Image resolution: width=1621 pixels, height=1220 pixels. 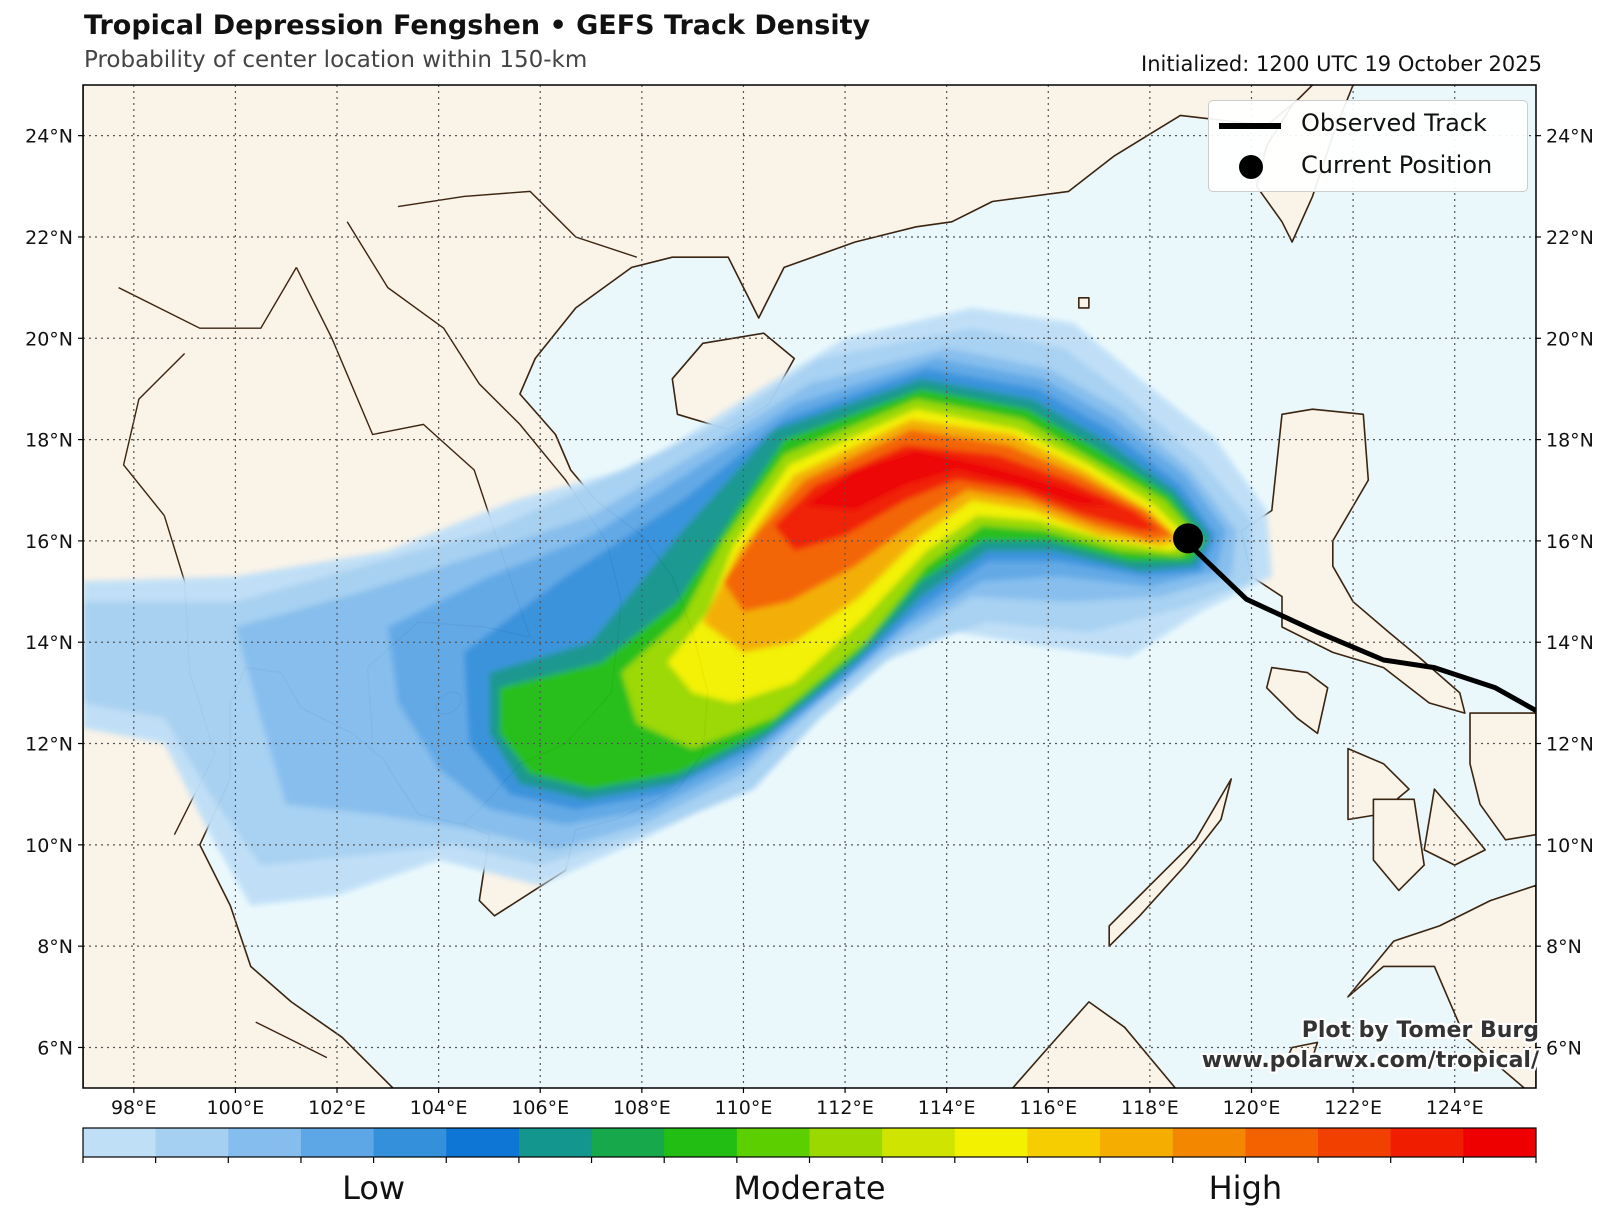 What do you see at coordinates (1302, 1050) in the screenshot?
I see `land-sulu-islands` at bounding box center [1302, 1050].